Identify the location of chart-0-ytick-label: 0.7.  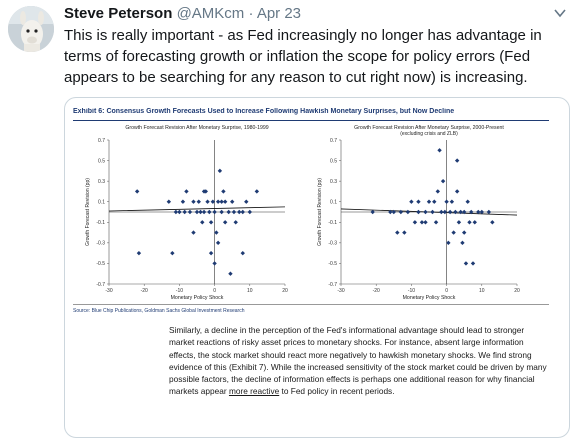
(101, 141).